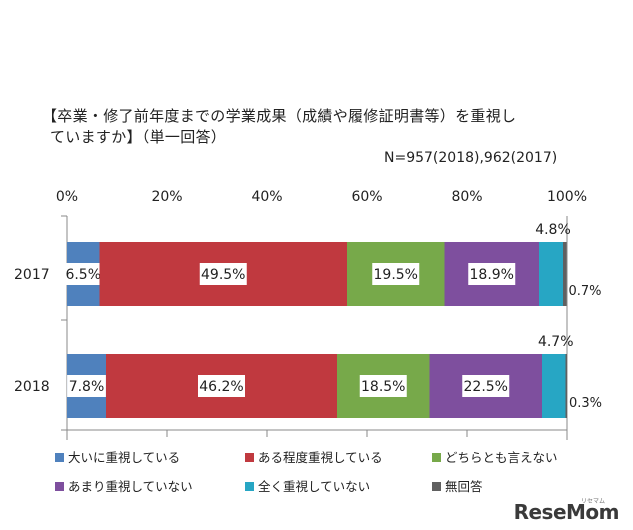  I want to click on legend-label: どちらとも言えない, so click(501, 457).